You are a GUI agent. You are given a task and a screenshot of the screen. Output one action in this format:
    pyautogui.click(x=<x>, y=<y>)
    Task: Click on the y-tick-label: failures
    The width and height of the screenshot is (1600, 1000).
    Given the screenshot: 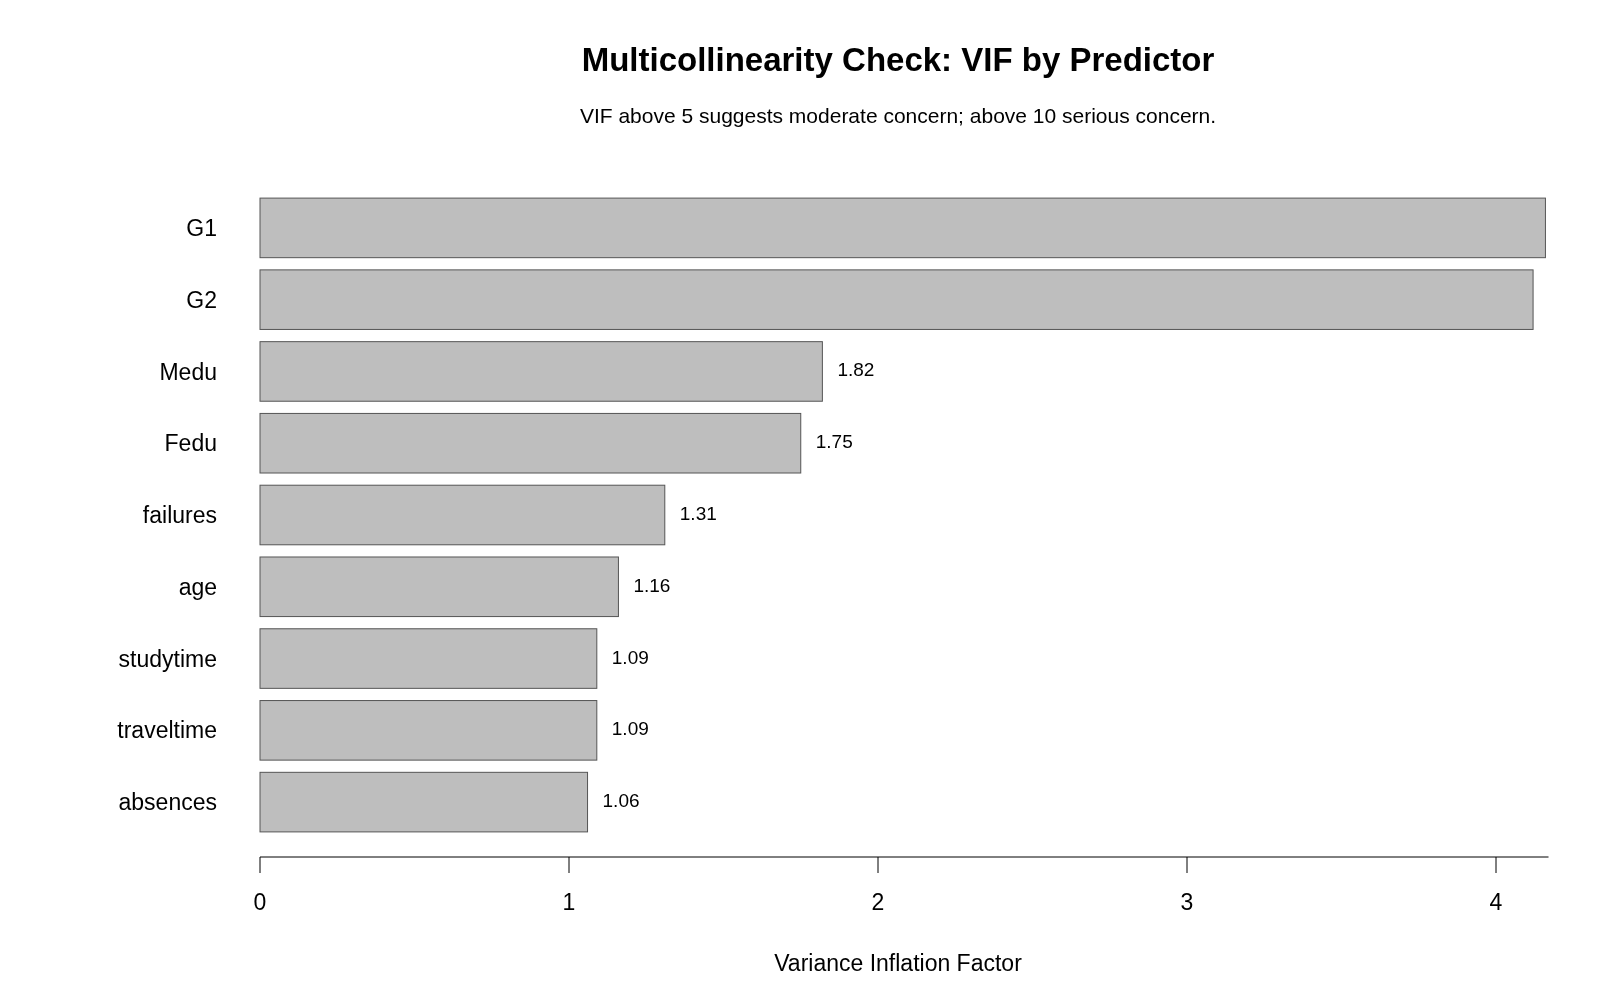 What is the action you would take?
    pyautogui.click(x=179, y=515)
    